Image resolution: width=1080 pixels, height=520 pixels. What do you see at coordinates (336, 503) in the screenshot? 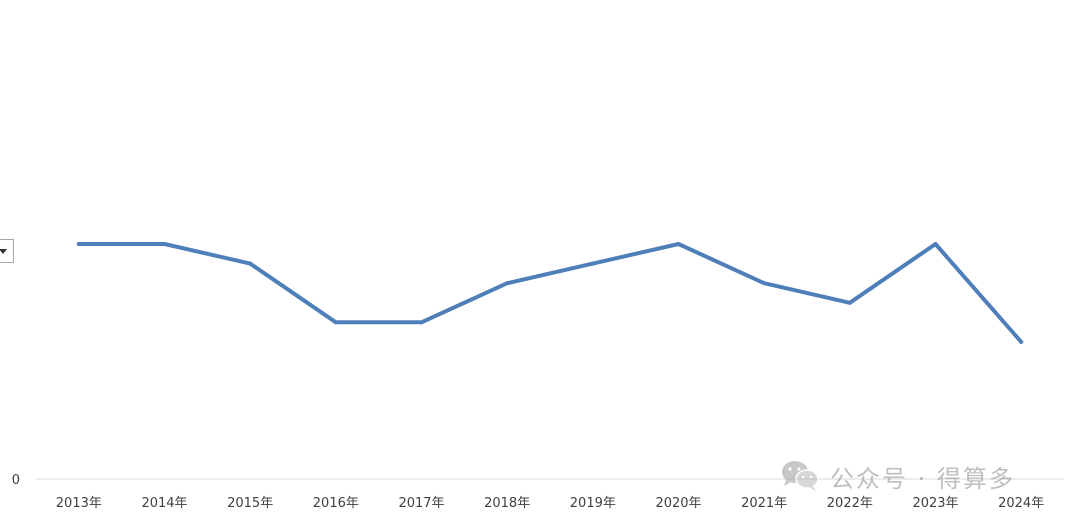
I see `x-tick-label: 2016年` at bounding box center [336, 503].